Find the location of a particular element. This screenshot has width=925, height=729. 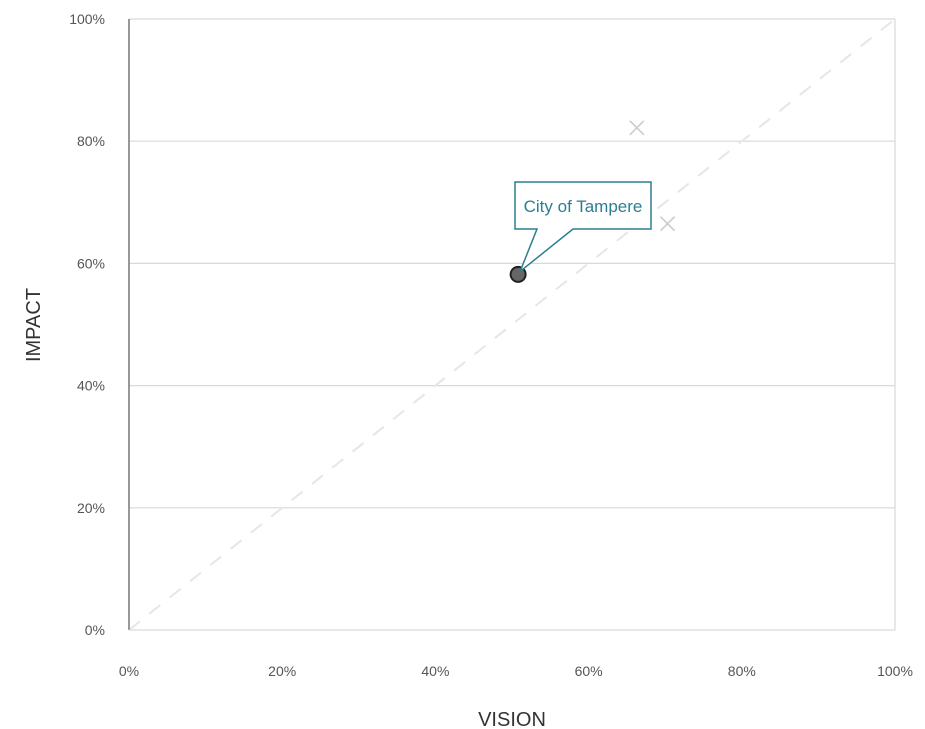

y-tick-label: 20% is located at coordinates (91, 508).